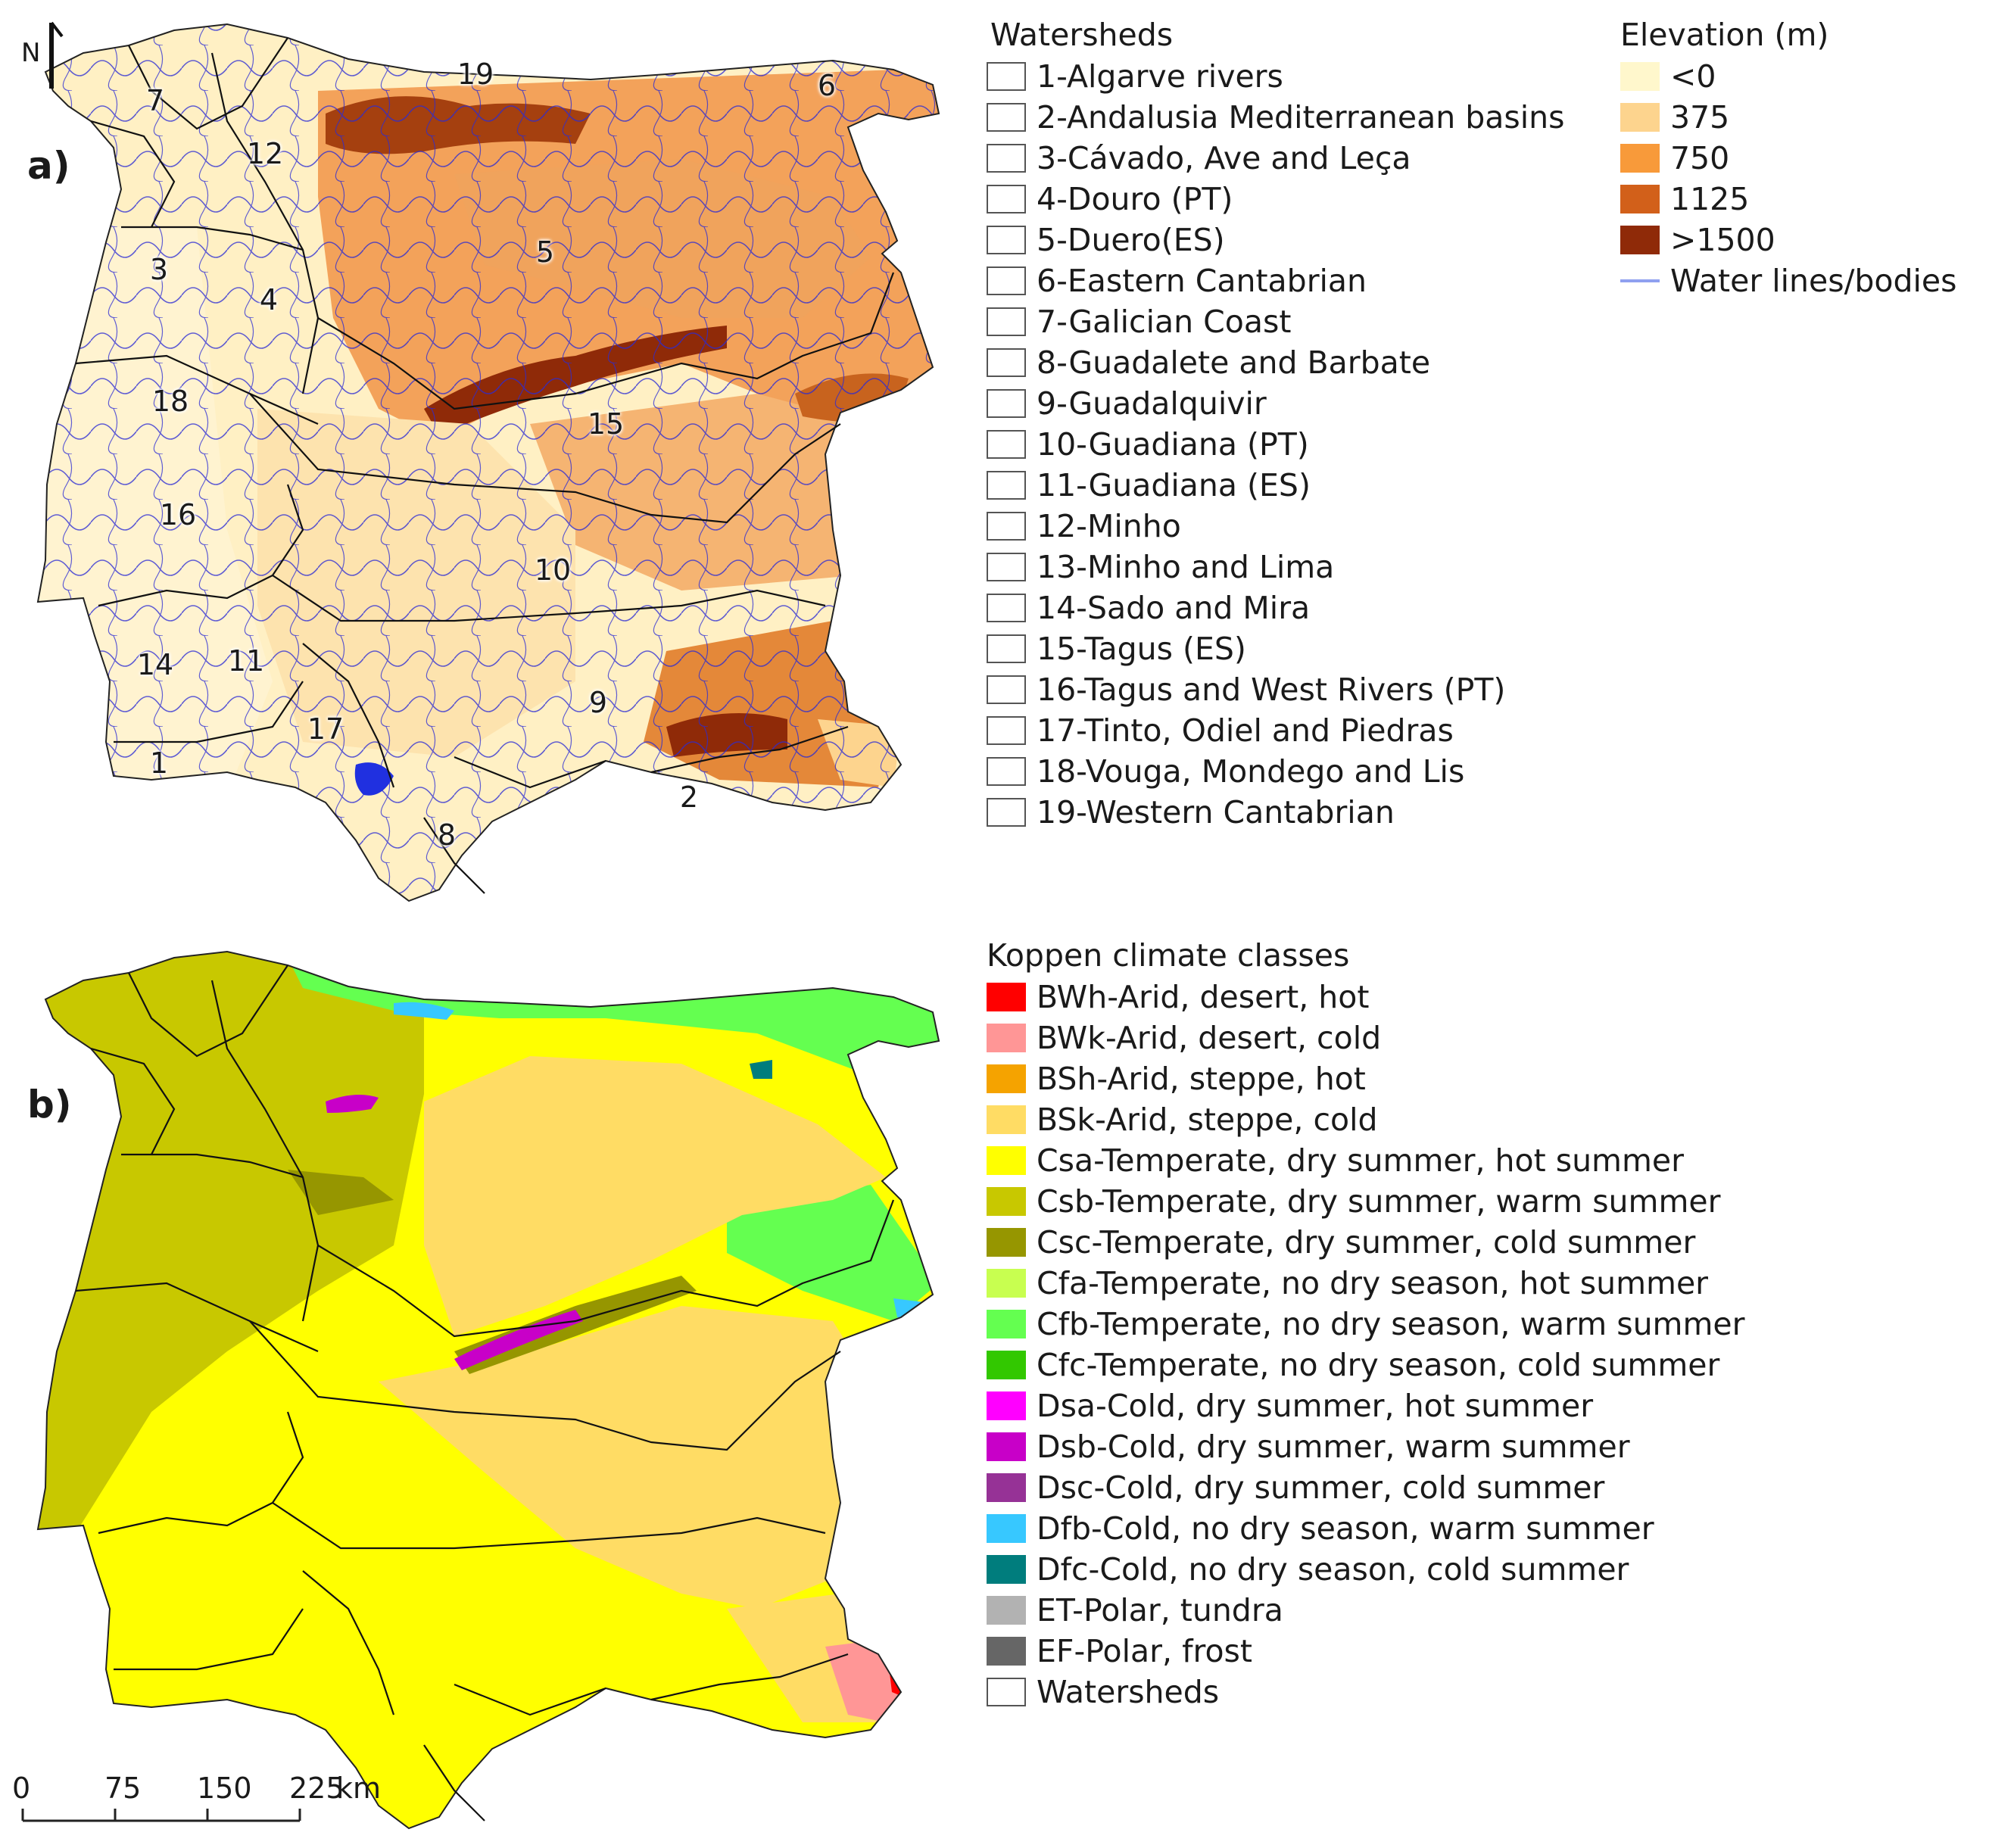 This screenshot has width=1989, height=1848. Describe the element at coordinates (1164, 322) in the screenshot. I see `watershed-legend-label: 7-Galician Coast` at that location.